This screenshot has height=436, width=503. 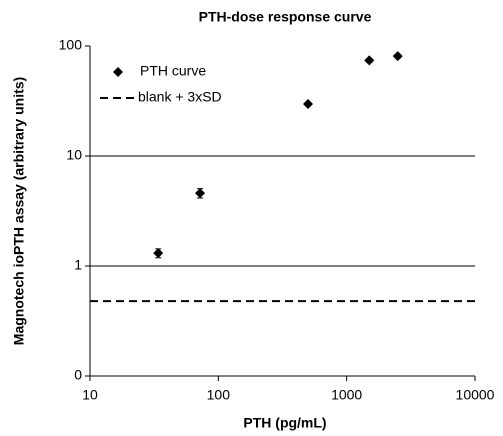 I want to click on chart-title: PTH-dose response curve, so click(x=285, y=17).